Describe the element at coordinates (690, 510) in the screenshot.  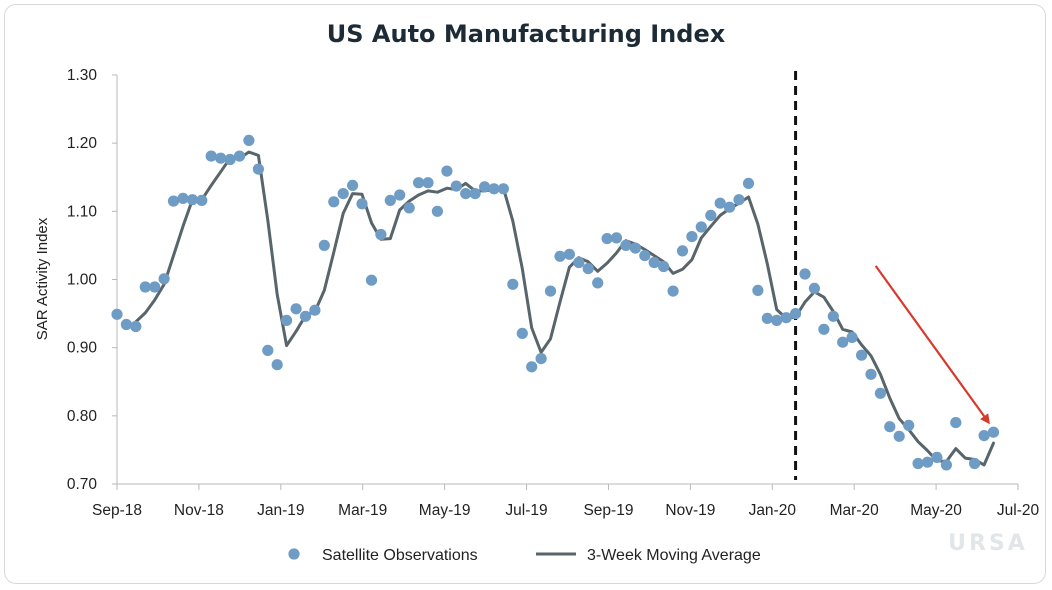
I see `x-tick-label: Nov-19` at that location.